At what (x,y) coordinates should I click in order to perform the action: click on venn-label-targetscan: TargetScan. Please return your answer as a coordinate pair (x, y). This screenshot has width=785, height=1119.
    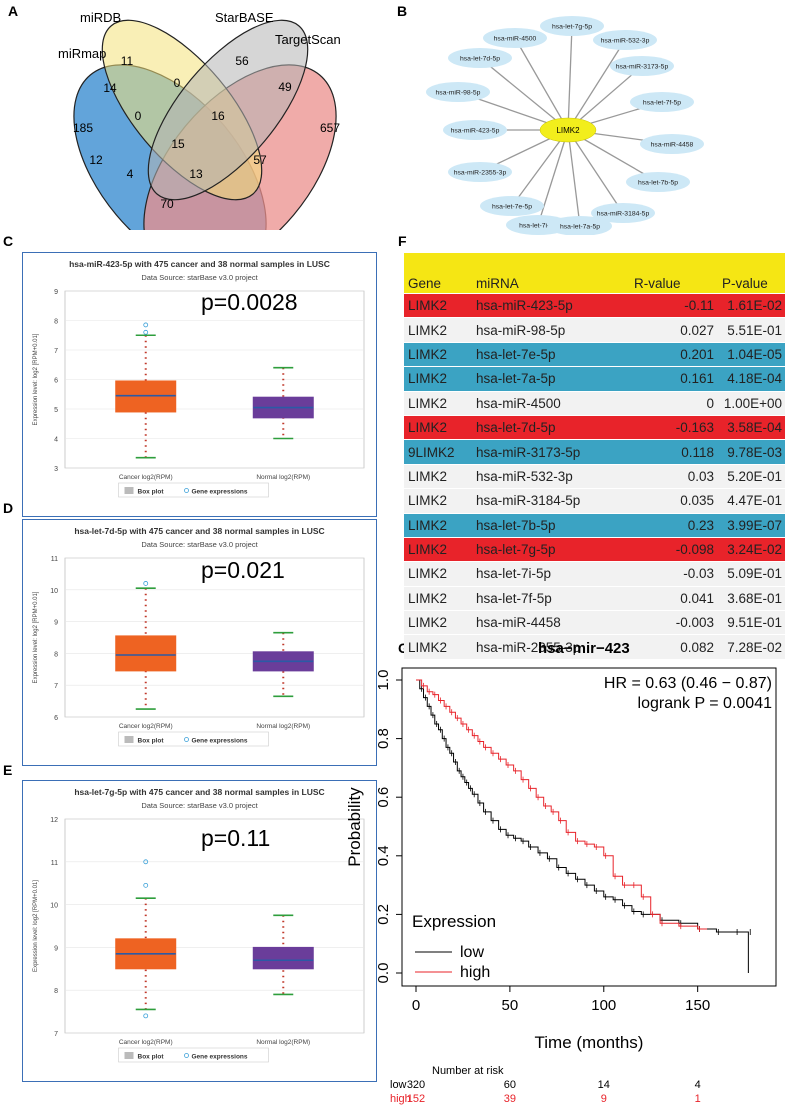
    Looking at the image, I should click on (308, 39).